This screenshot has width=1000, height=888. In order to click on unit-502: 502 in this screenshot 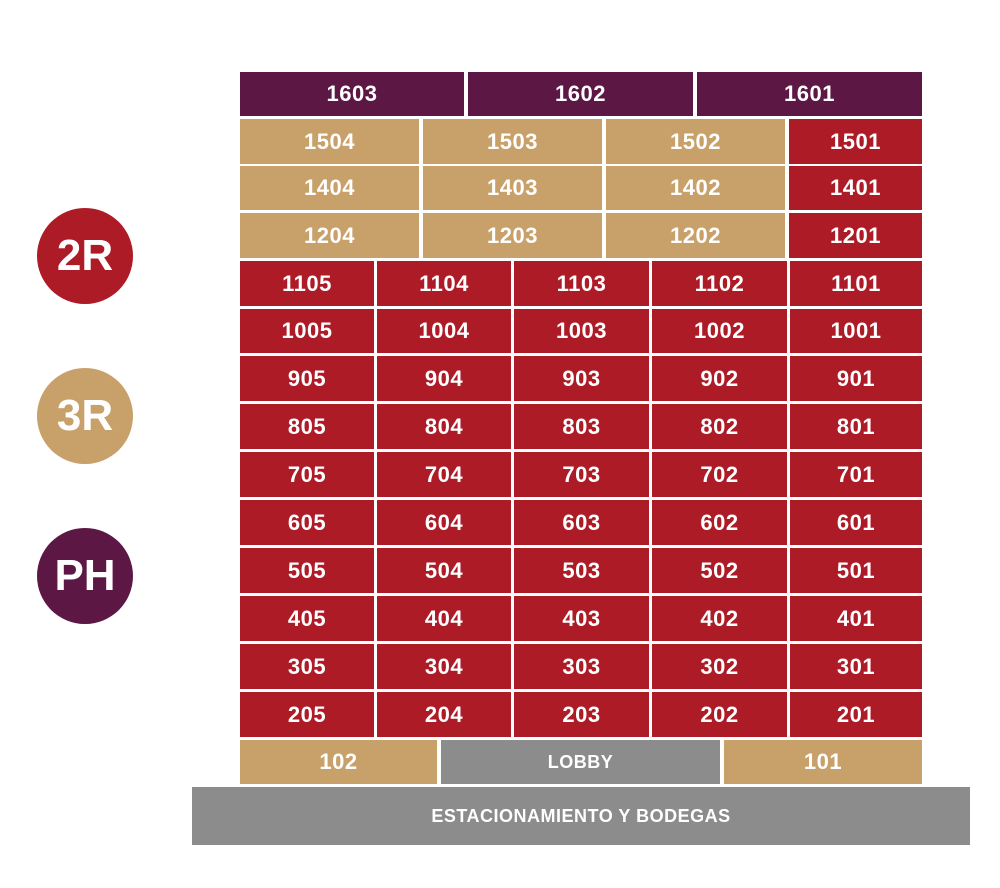, I will do `click(719, 570)`.